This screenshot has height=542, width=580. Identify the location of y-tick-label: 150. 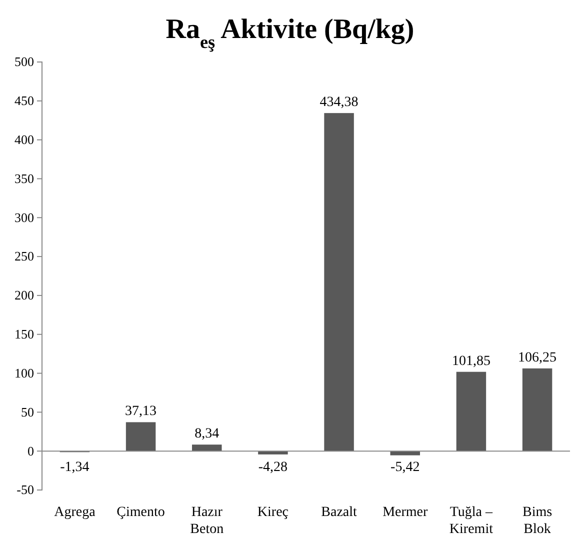
(24, 334).